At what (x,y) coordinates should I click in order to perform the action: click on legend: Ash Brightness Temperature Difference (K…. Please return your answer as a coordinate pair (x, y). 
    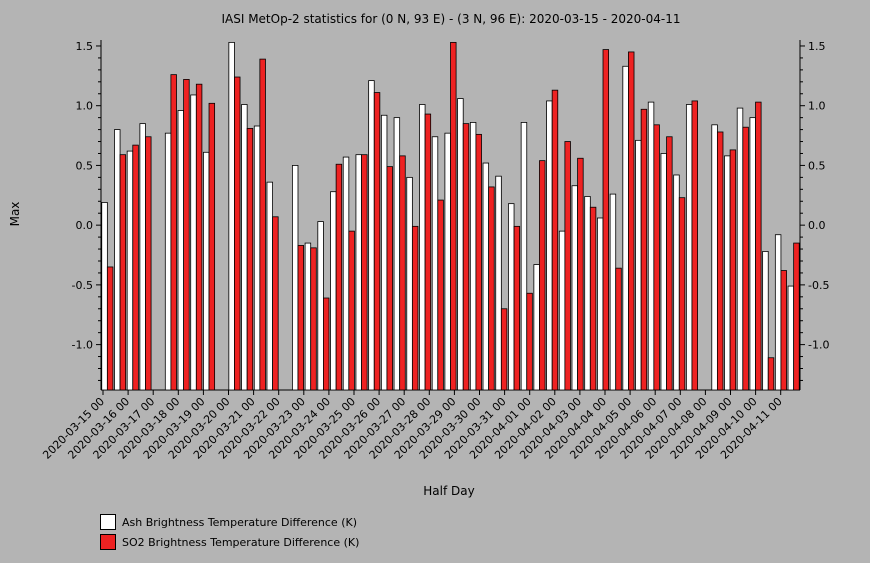
    Looking at the image, I should click on (229, 532).